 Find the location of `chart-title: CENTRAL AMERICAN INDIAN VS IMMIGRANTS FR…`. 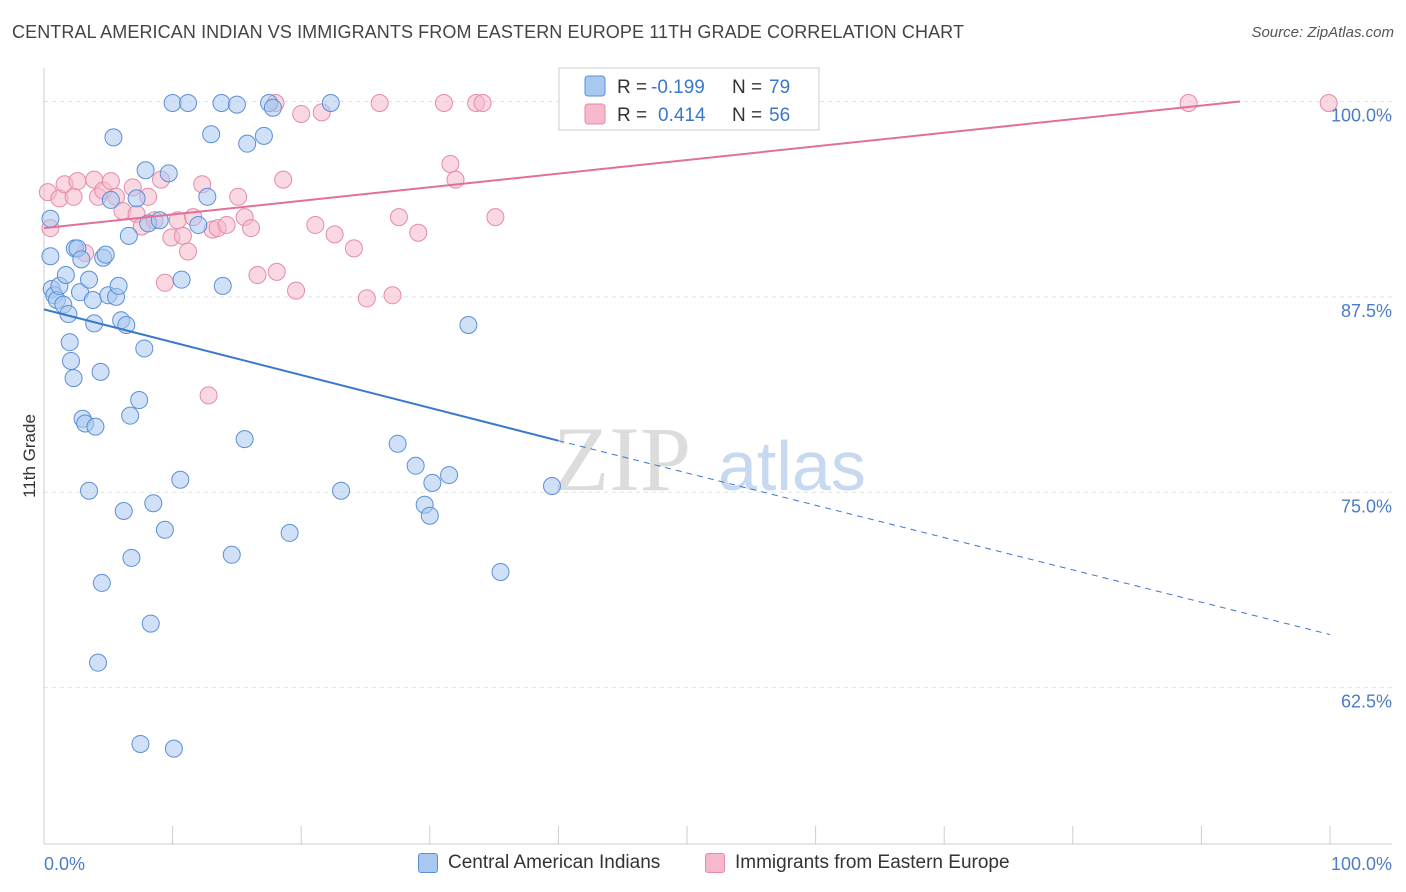

chart-title: CENTRAL AMERICAN INDIAN VS IMMIGRANTS FR… is located at coordinates (488, 32).